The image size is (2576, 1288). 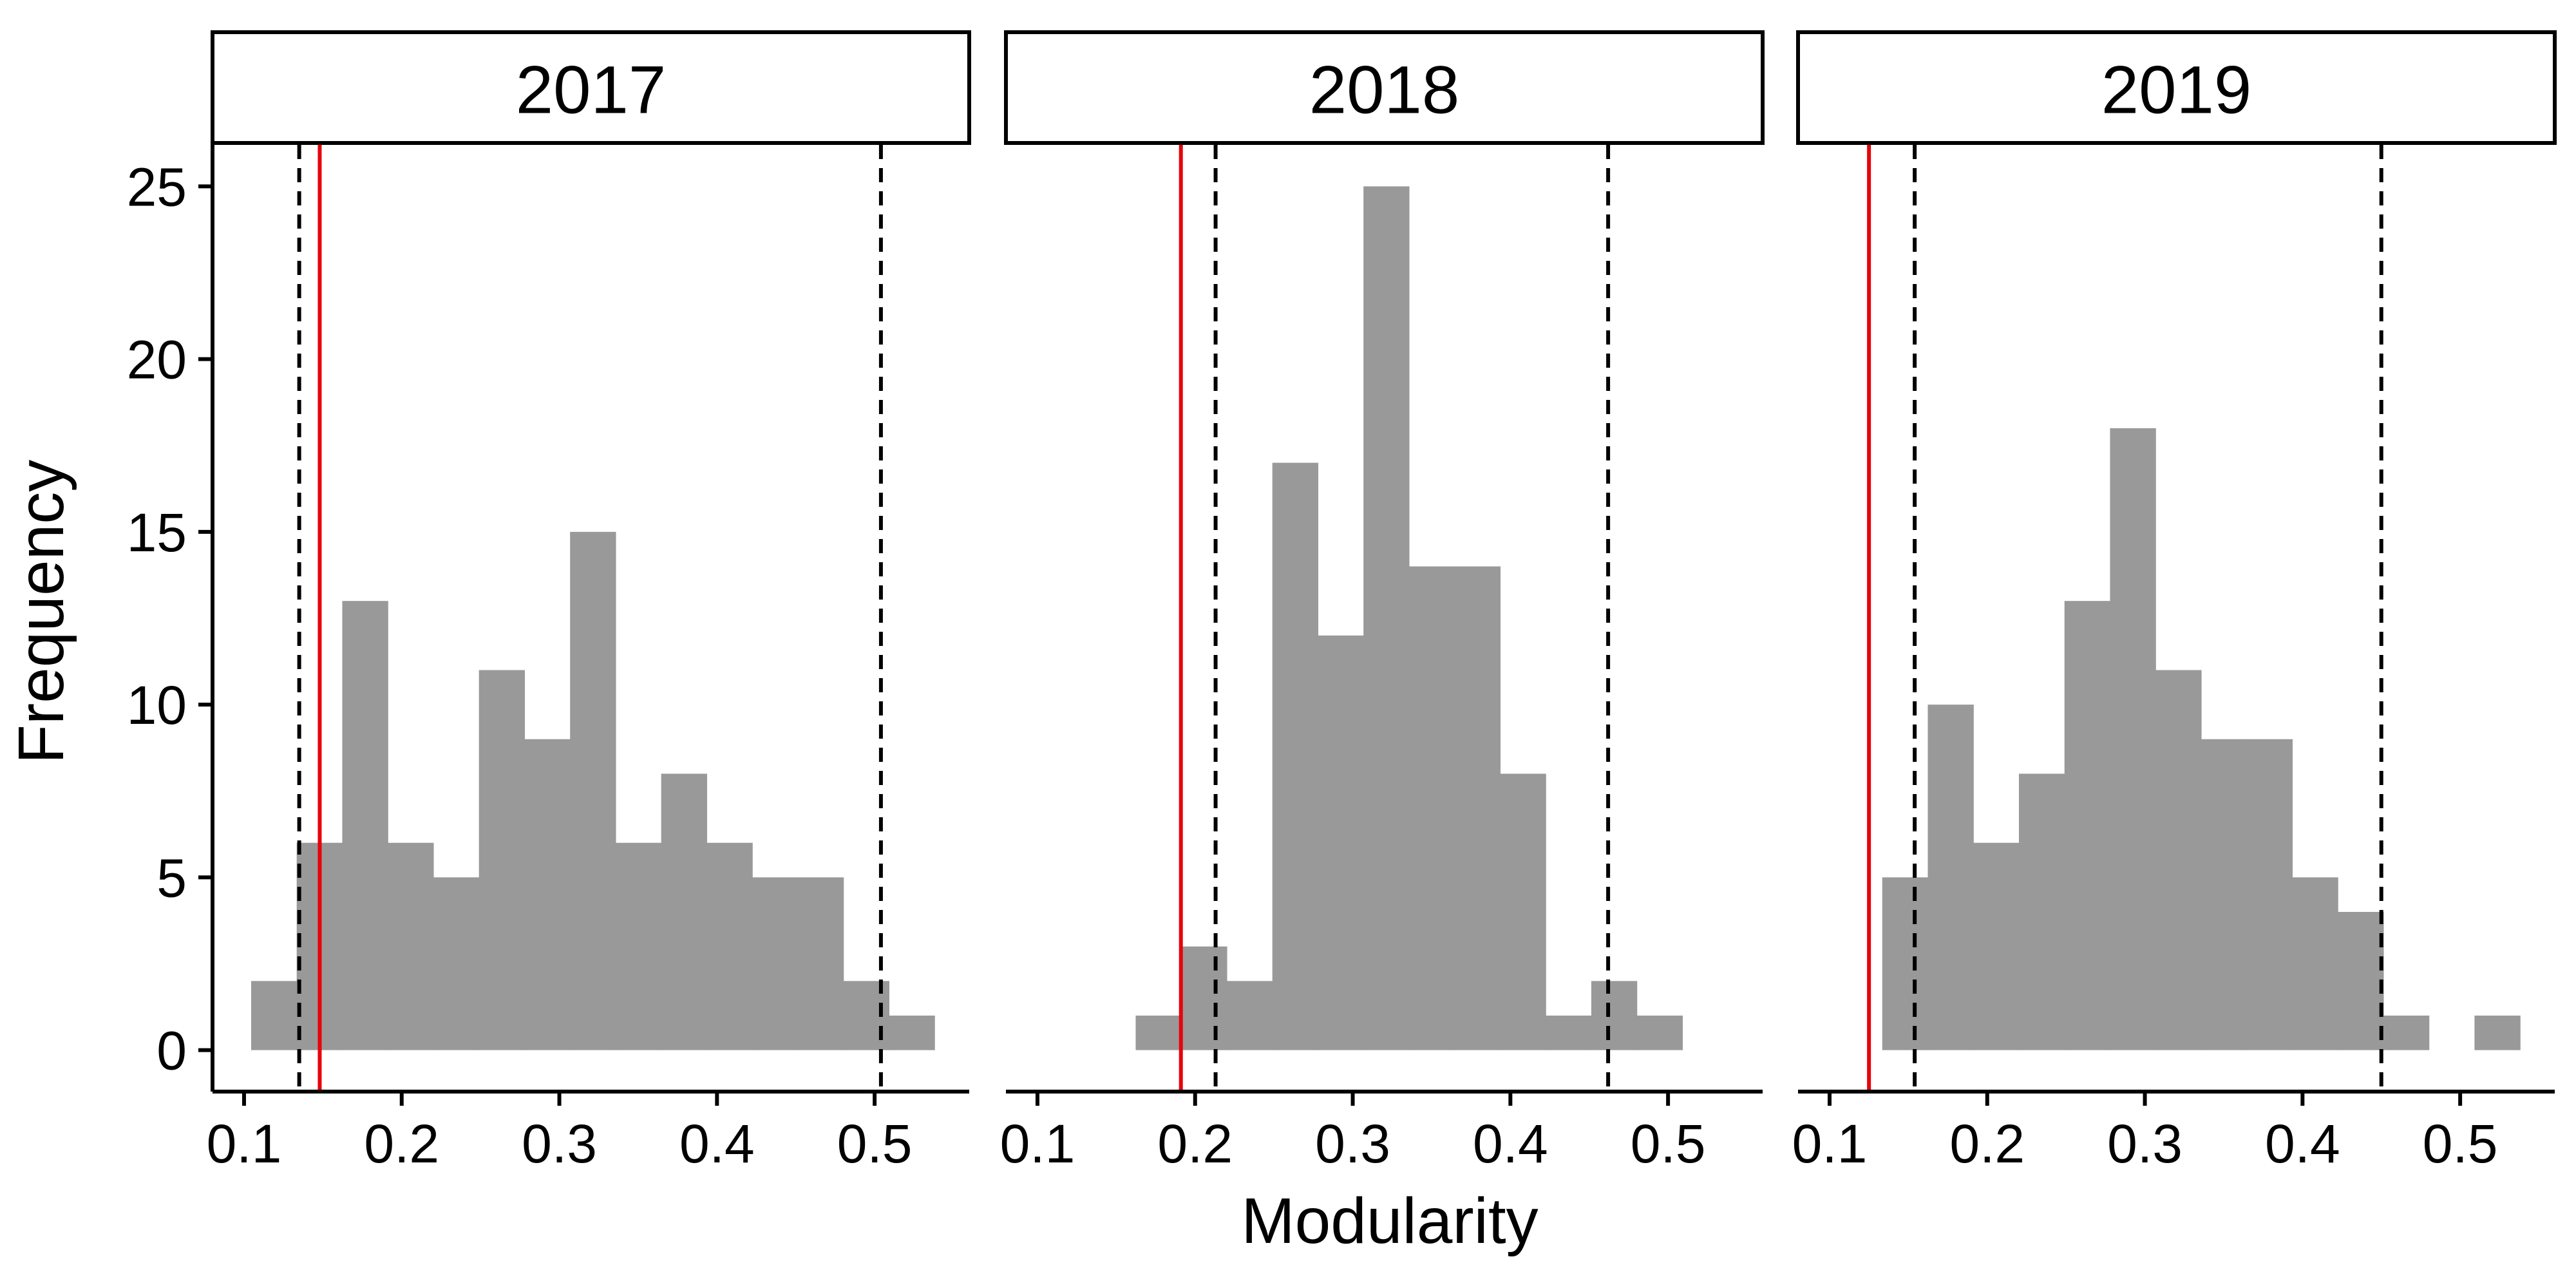 What do you see at coordinates (157, 186) in the screenshot?
I see `y-tick-label: 25` at bounding box center [157, 186].